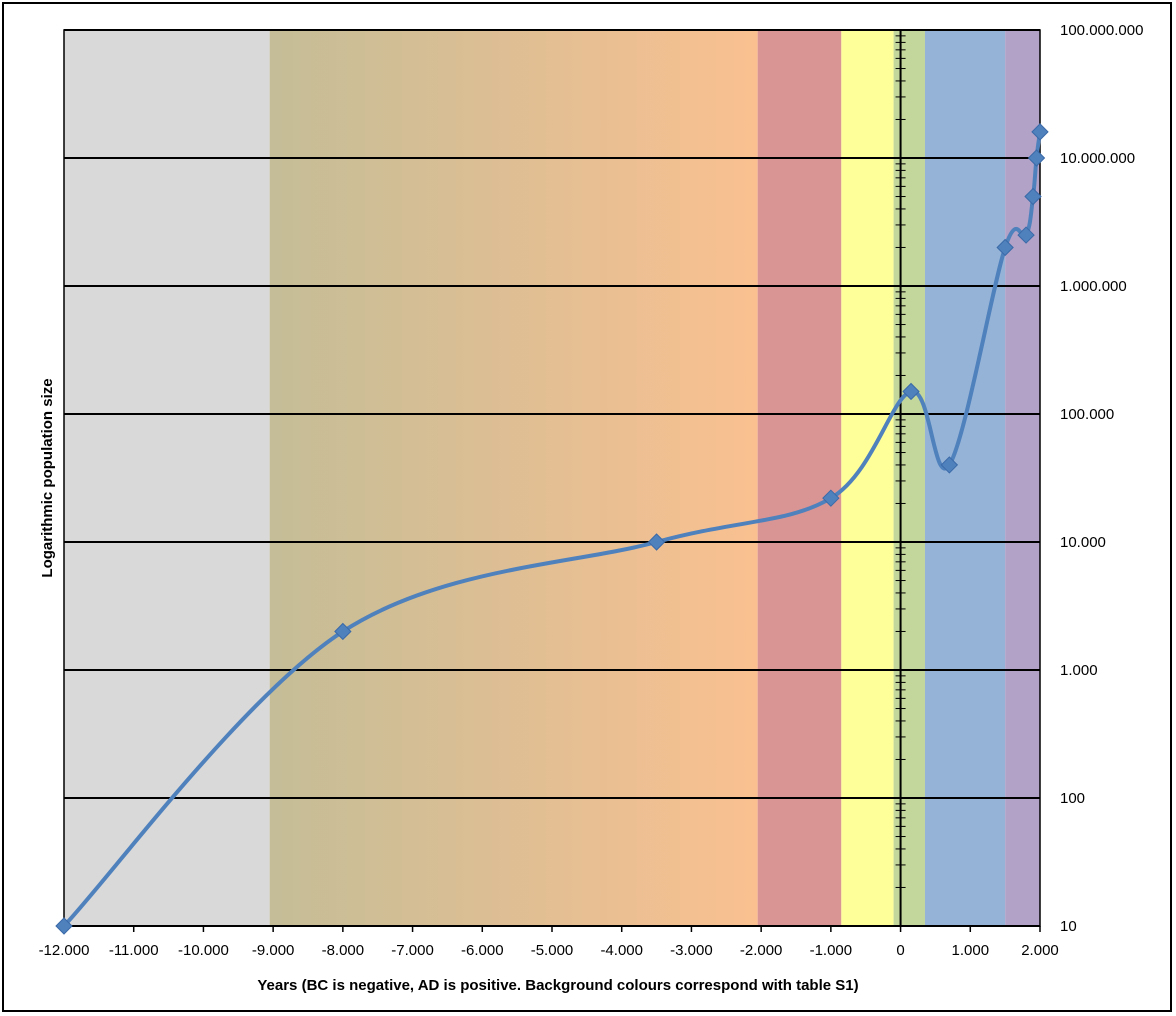 The image size is (1176, 1016). I want to click on y-tick-label: 10.000.000, so click(1097, 158).